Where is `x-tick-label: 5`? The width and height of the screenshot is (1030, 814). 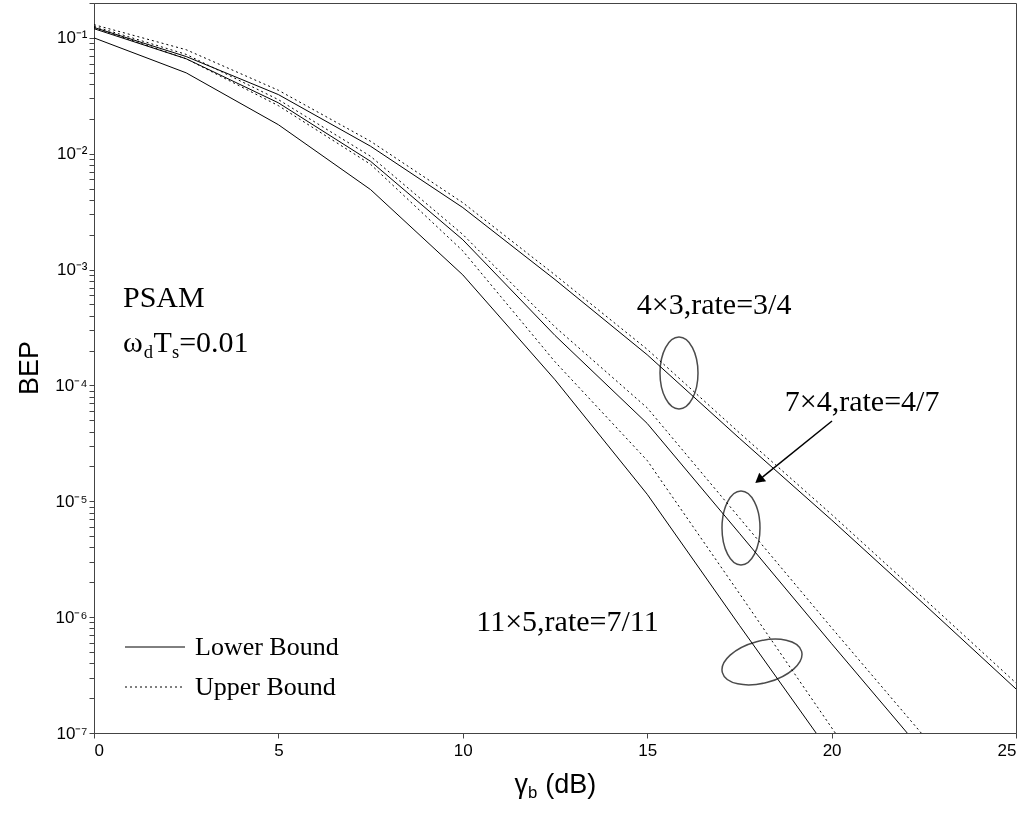 x-tick-label: 5 is located at coordinates (279, 750).